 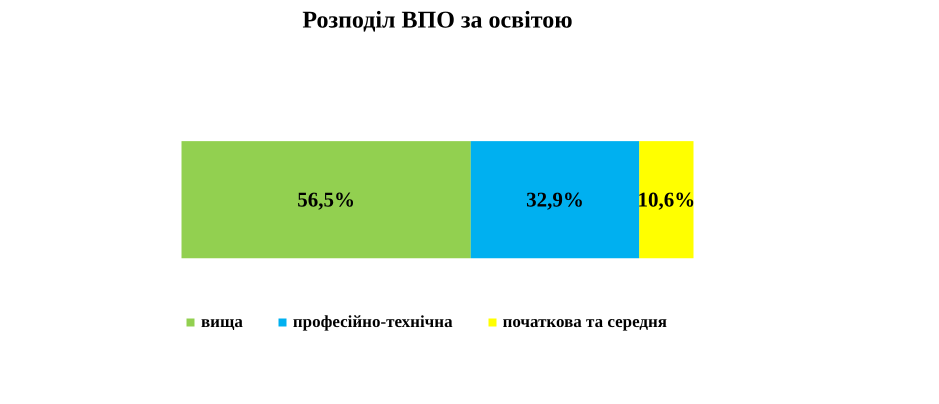 What do you see at coordinates (584, 322) in the screenshot?
I see `legend-label: початкова та середня` at bounding box center [584, 322].